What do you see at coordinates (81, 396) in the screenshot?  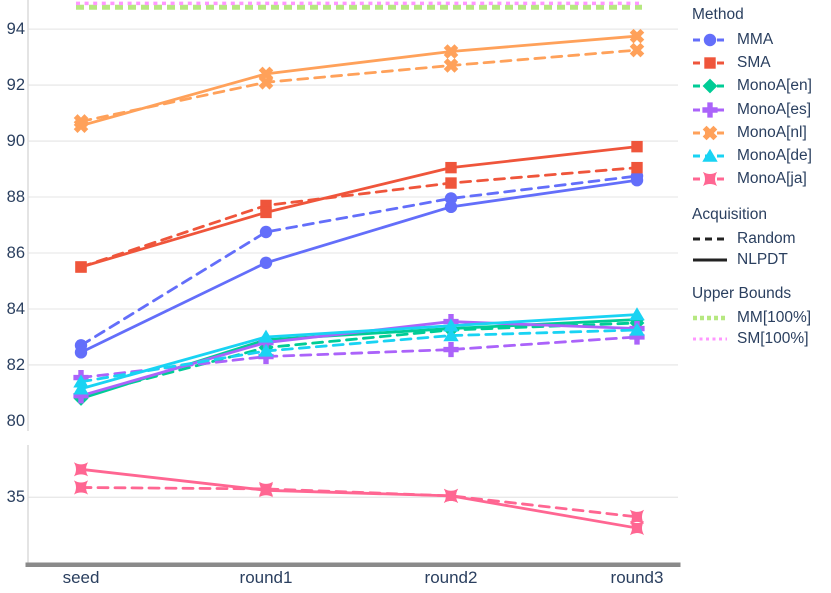 I see `marker-MonoA[es]-NLPDT` at bounding box center [81, 396].